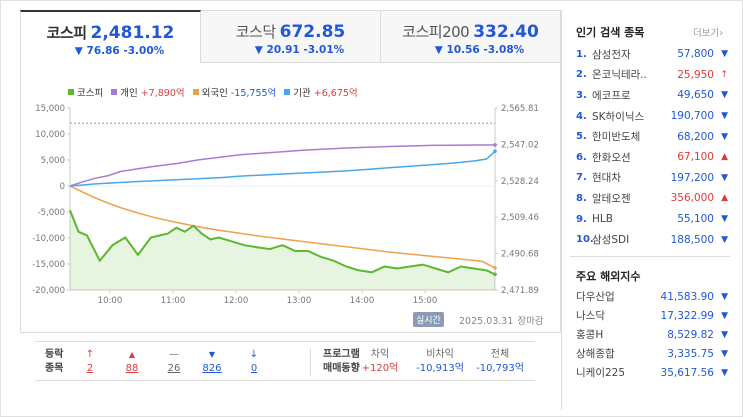  What do you see at coordinates (312, 32) in the screenshot?
I see `tab-value: 672.85` at bounding box center [312, 32].